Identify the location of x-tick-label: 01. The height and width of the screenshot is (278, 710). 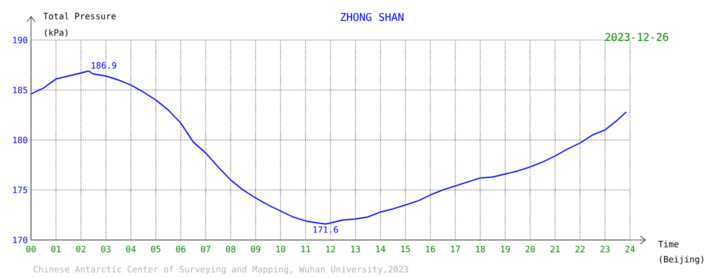
(56, 249).